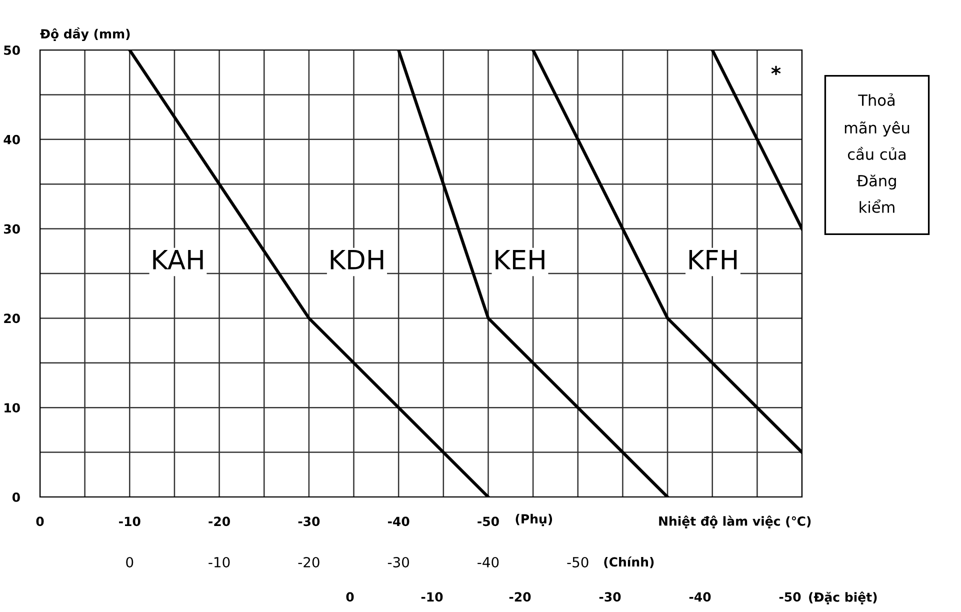  Describe the element at coordinates (399, 521) in the screenshot. I see `x-tick-label: -40` at that location.